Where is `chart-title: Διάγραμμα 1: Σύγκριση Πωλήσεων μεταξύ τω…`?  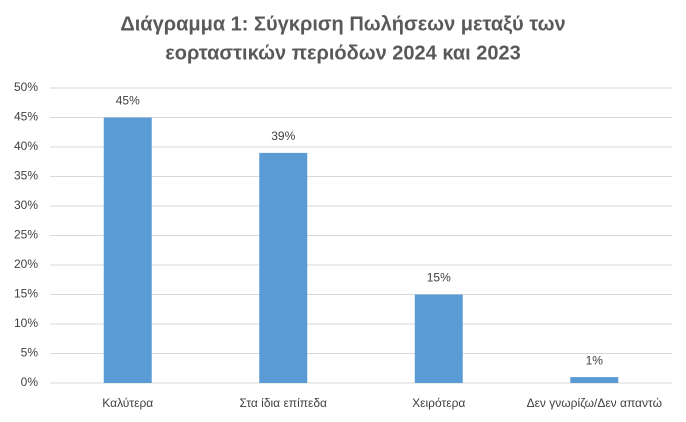 chart-title: Διάγραμμα 1: Σύγκριση Πωλήσεων μεταξύ τω… is located at coordinates (342, 24).